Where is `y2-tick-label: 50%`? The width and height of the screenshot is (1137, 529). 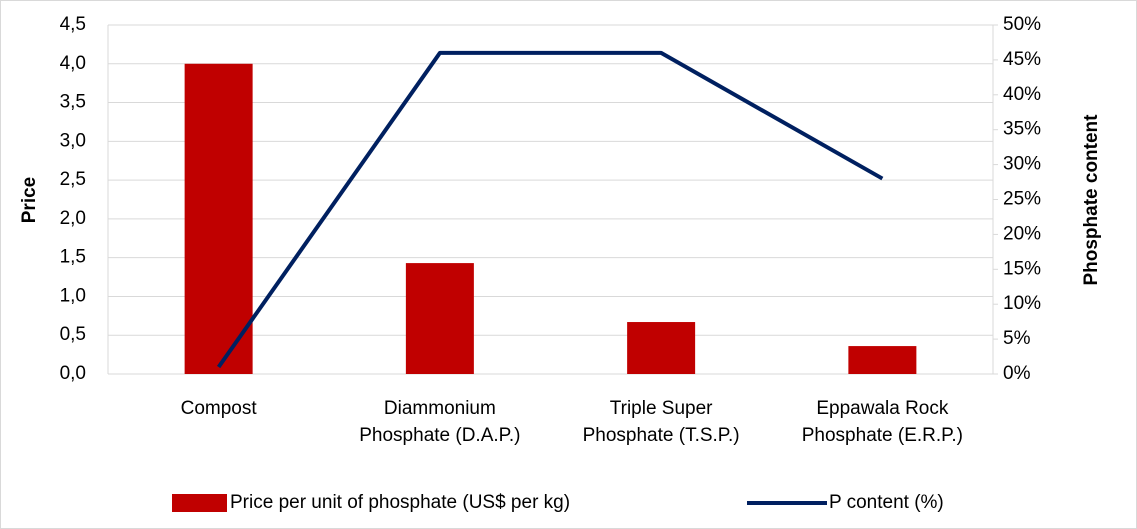 y2-tick-label: 50% is located at coordinates (1022, 24).